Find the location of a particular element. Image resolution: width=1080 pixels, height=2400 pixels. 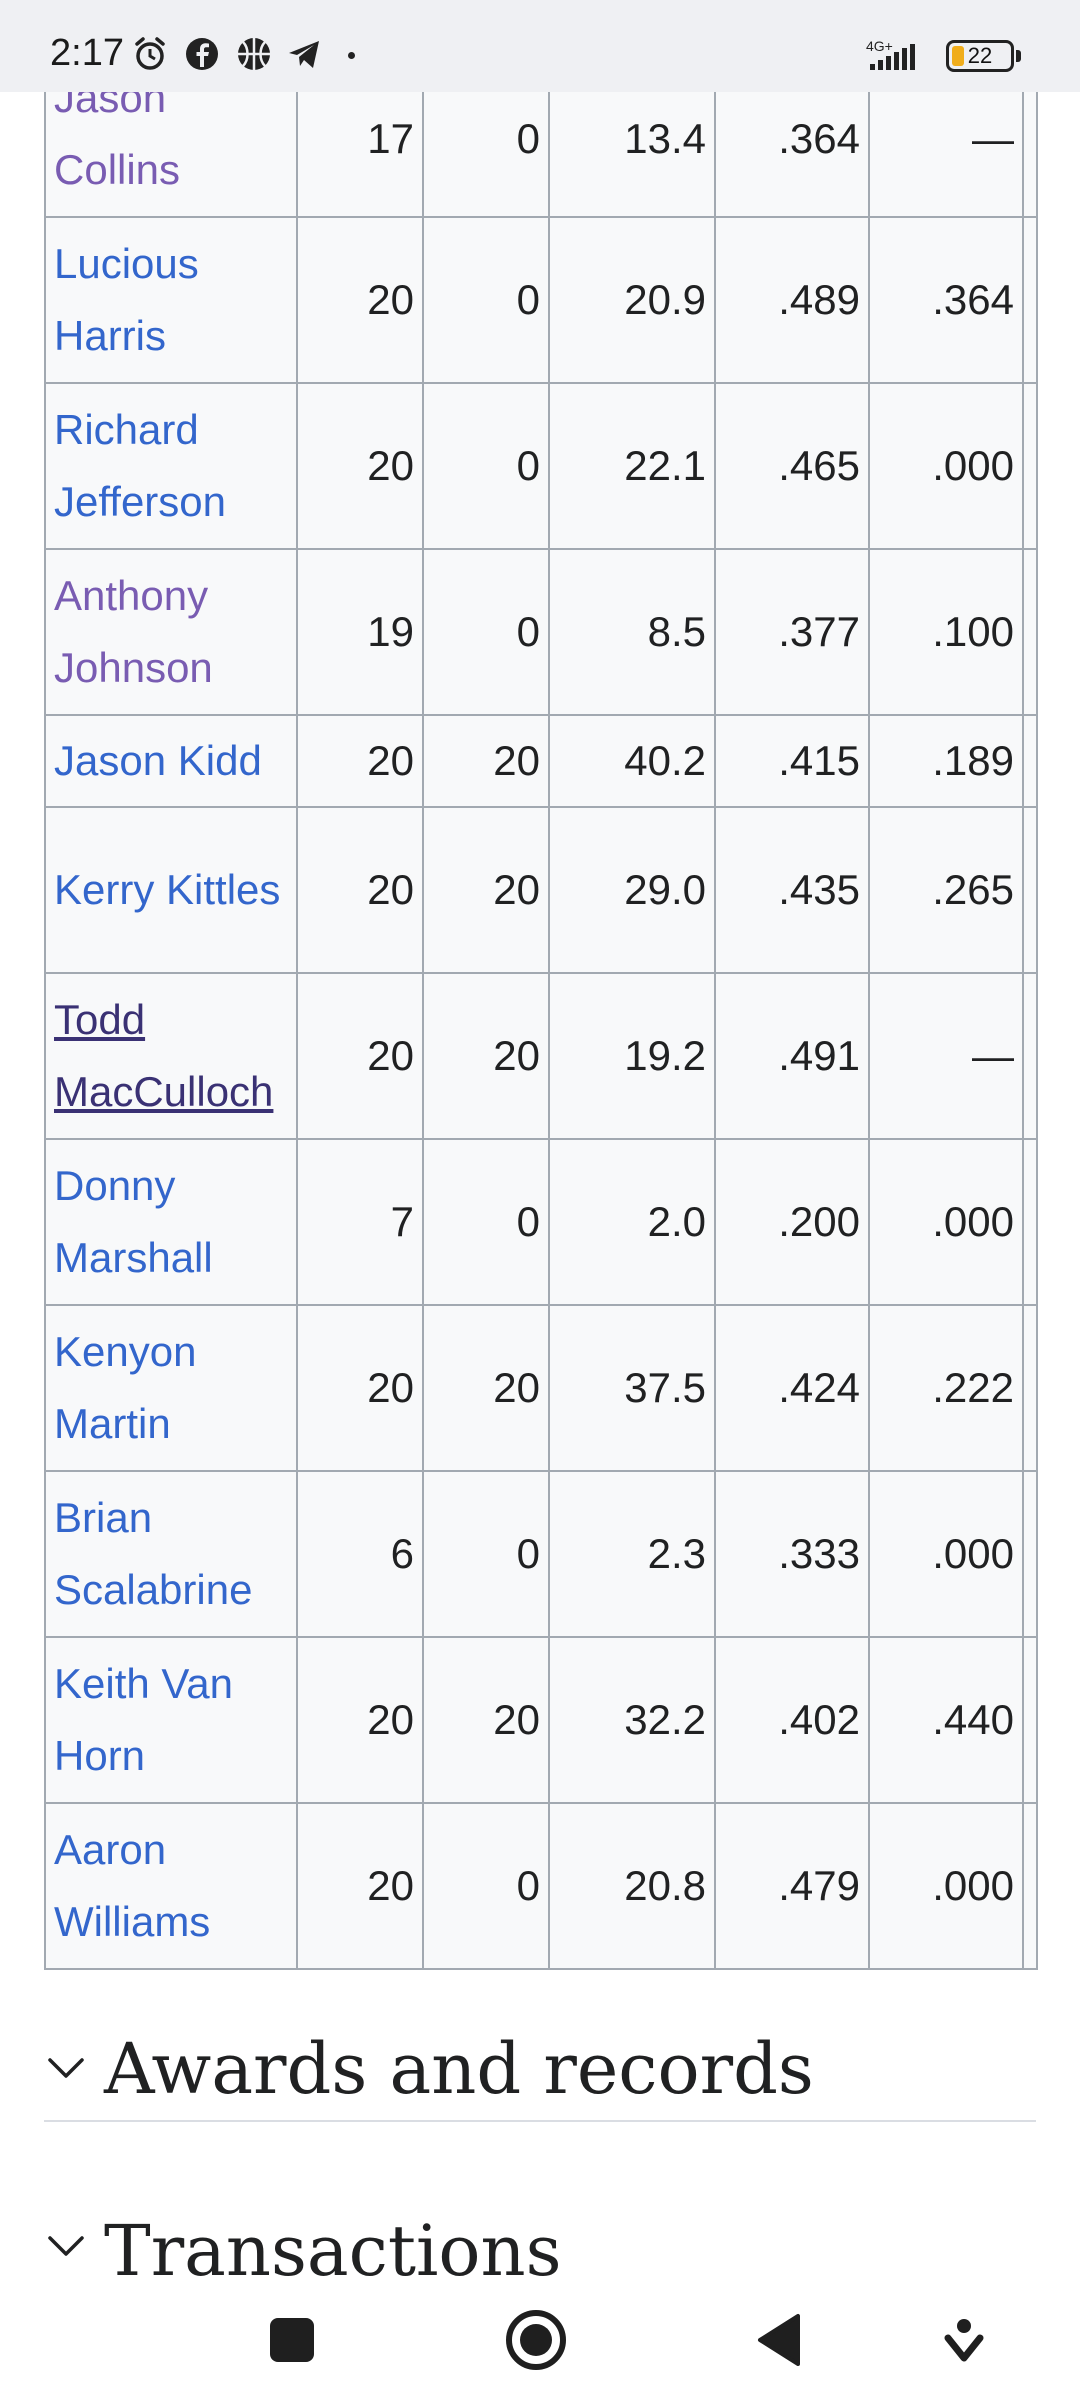

table-row: Lucious Harris 20 0 20.9.489.364 is located at coordinates (541, 300).